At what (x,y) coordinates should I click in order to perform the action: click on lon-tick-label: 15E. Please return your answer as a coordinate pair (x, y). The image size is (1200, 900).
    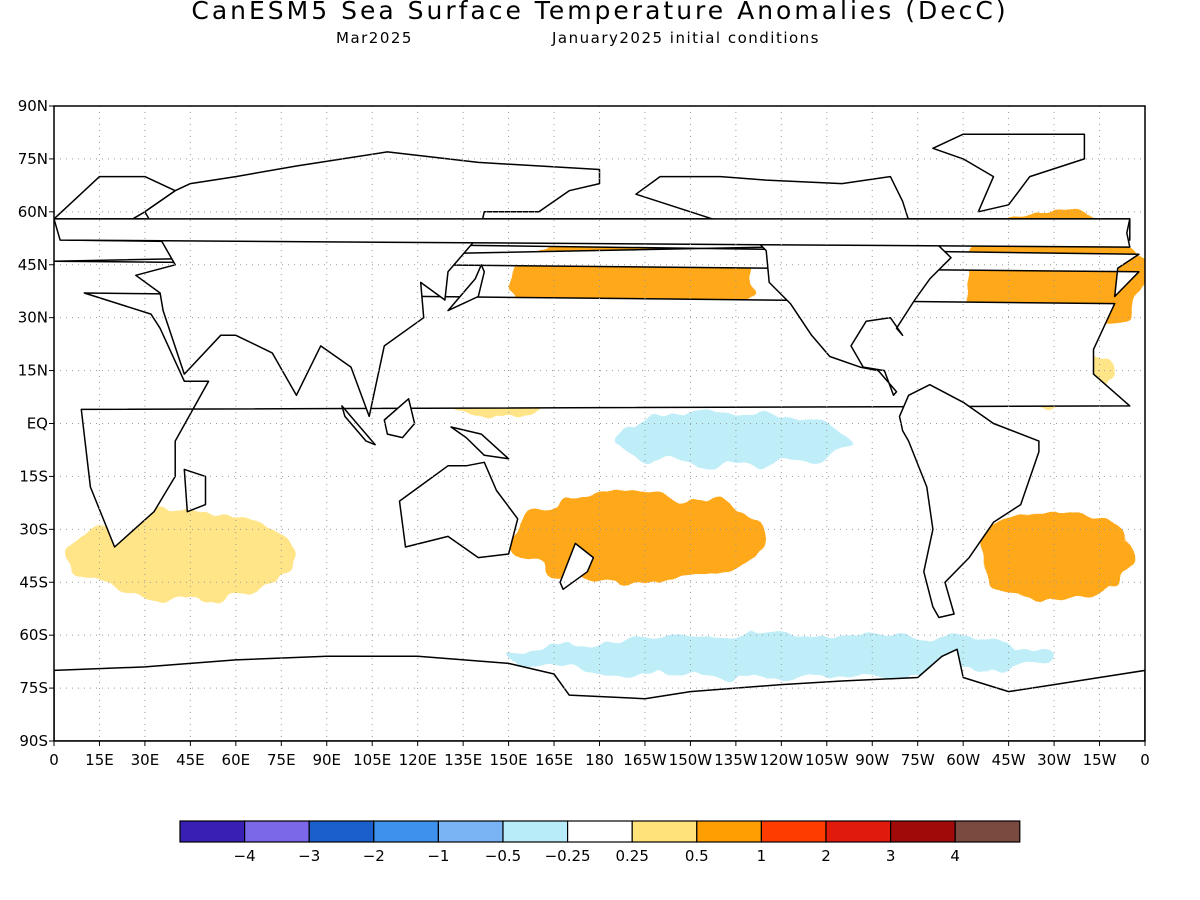
    Looking at the image, I should click on (99, 760).